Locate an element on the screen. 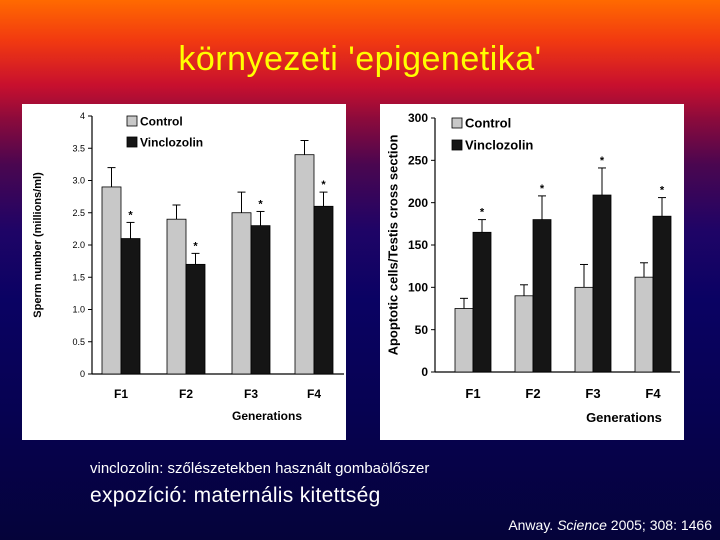 The width and height of the screenshot is (720, 540). citation-rest: 2005; 308: 1466 is located at coordinates (661, 525).